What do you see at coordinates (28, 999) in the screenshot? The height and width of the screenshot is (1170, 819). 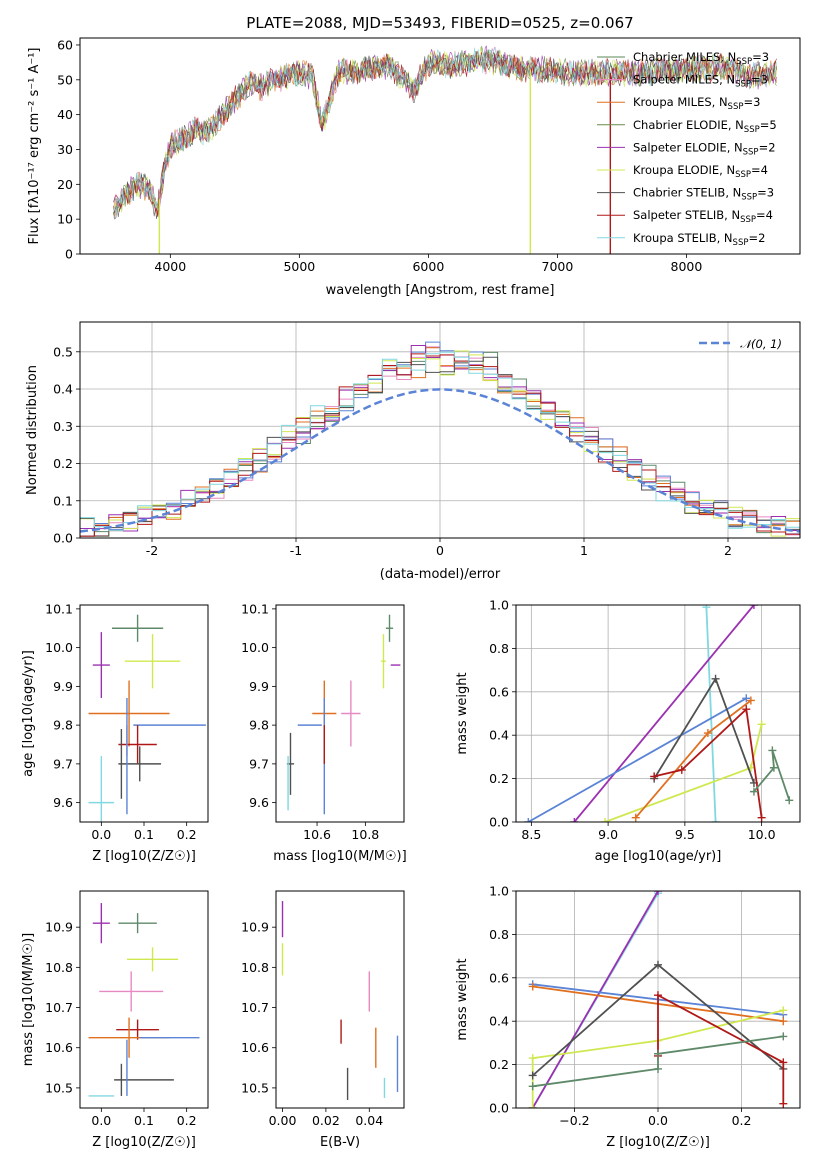 I see `y-axis-label: mass [log10(M/M☉)]` at bounding box center [28, 999].